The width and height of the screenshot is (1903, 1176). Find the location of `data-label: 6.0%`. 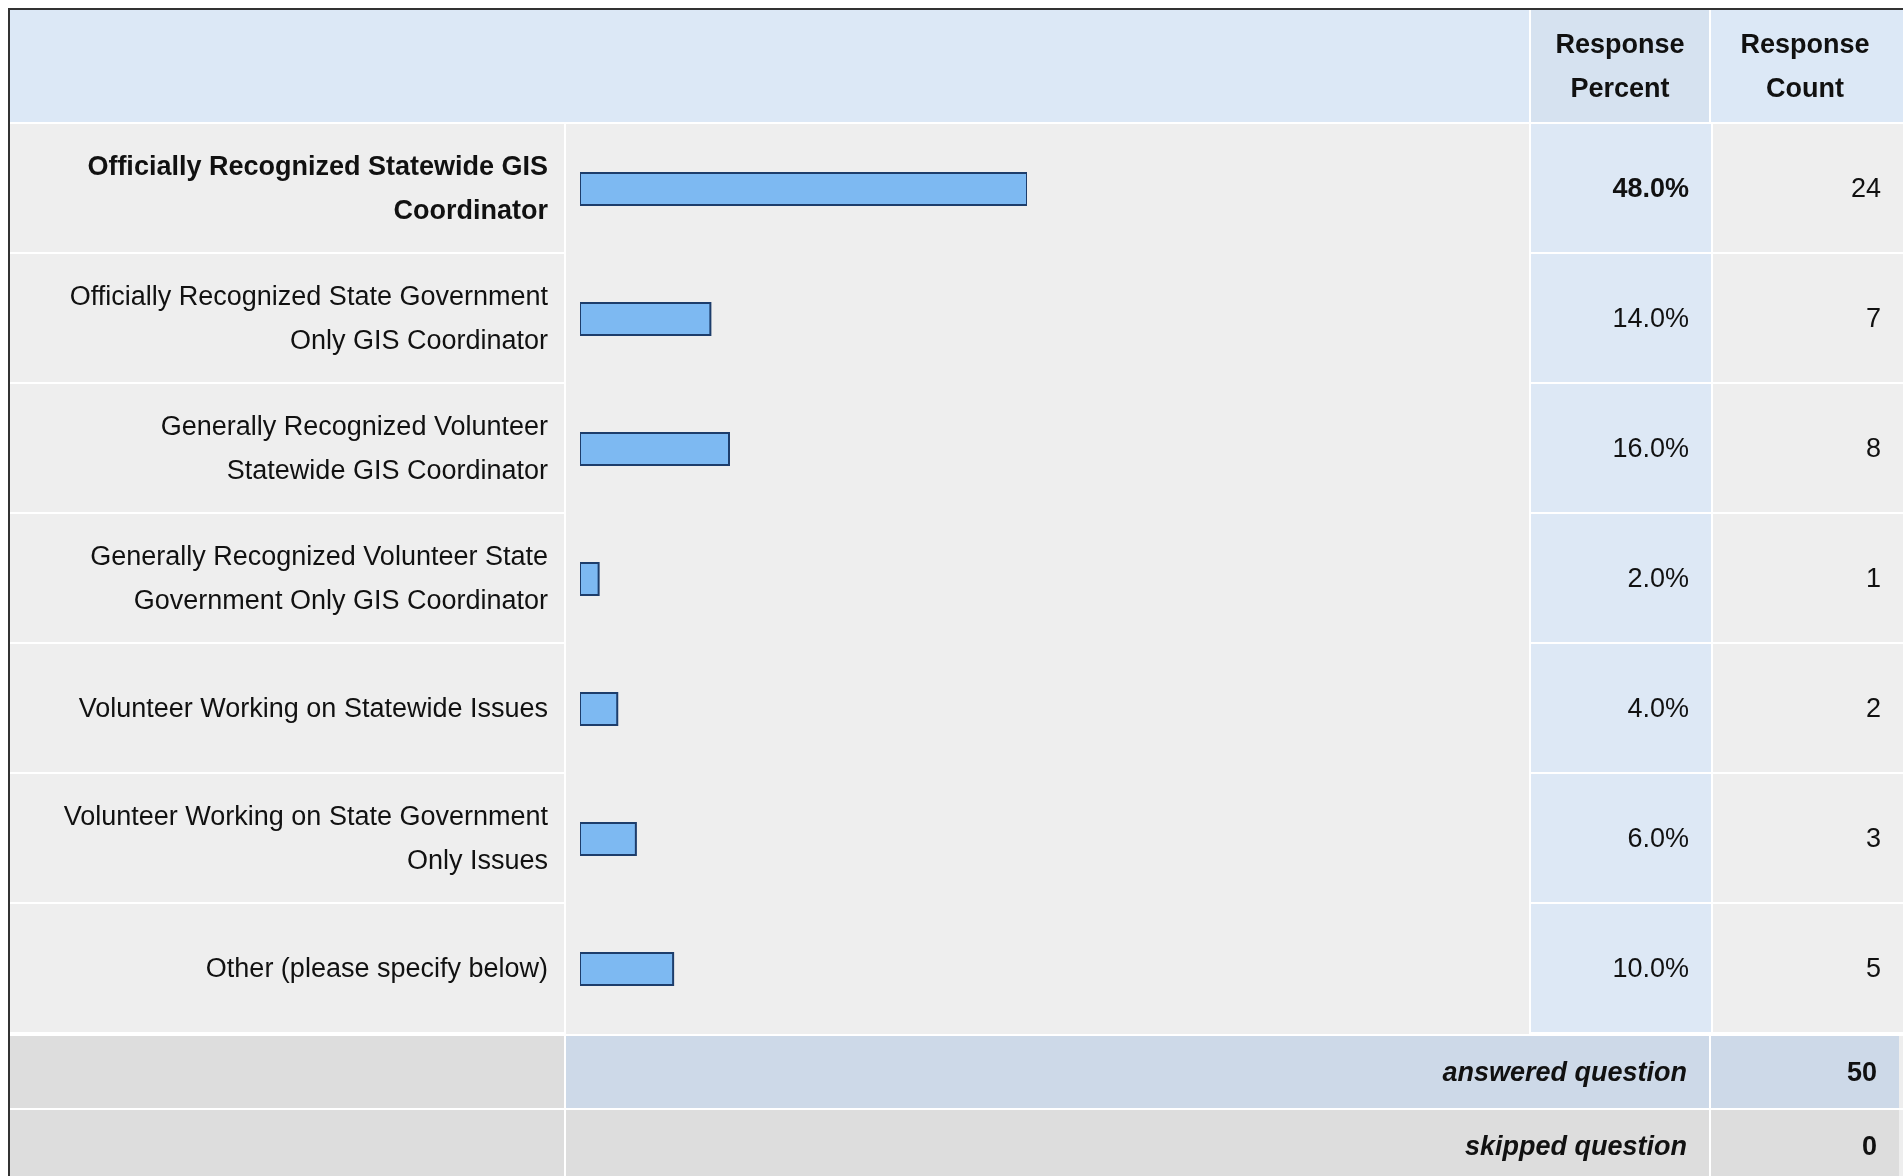

data-label: 6.0% is located at coordinates (1621, 839).